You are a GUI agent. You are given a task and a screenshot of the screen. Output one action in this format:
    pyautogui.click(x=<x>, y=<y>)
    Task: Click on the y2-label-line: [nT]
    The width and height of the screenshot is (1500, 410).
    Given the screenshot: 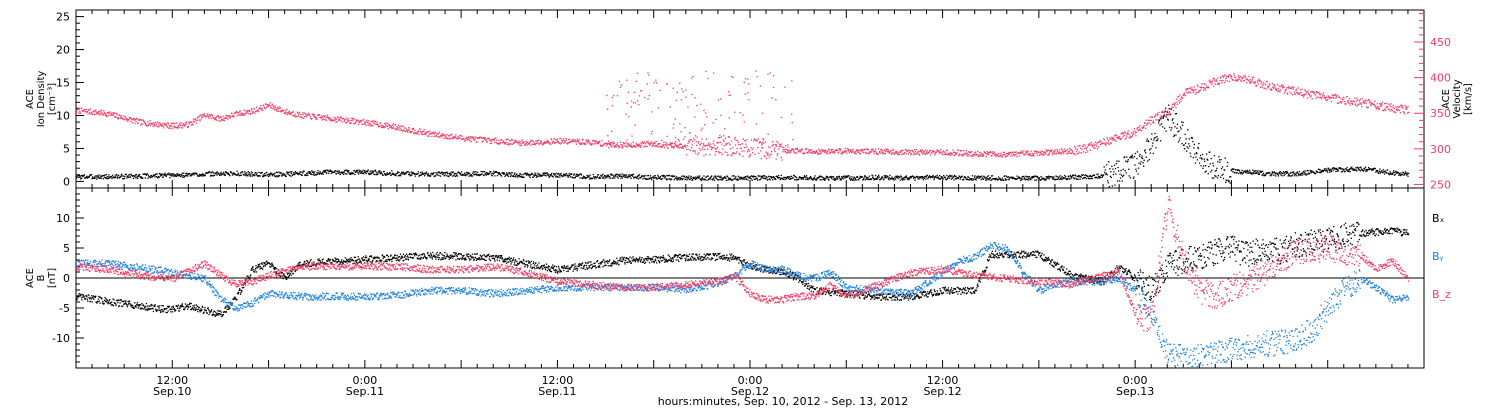 What is the action you would take?
    pyautogui.click(x=52, y=278)
    